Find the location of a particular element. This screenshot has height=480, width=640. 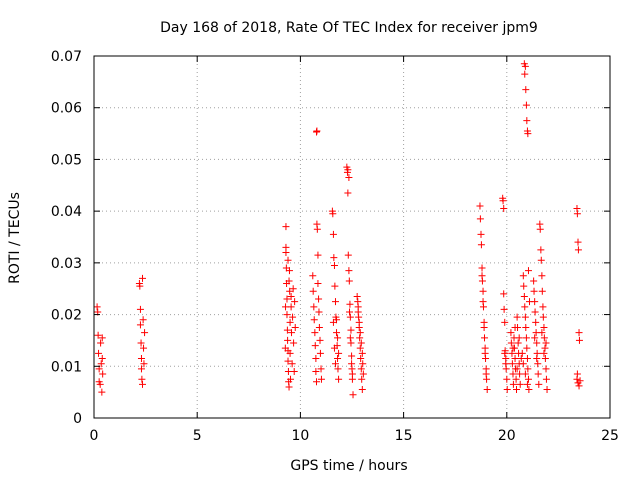

x-tick-label: 5 is located at coordinates (197, 436).